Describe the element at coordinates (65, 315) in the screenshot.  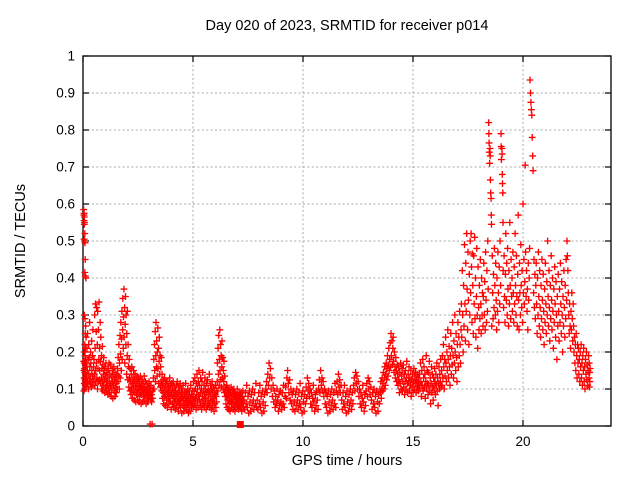
I see `y-tick-label: 0.3` at that location.